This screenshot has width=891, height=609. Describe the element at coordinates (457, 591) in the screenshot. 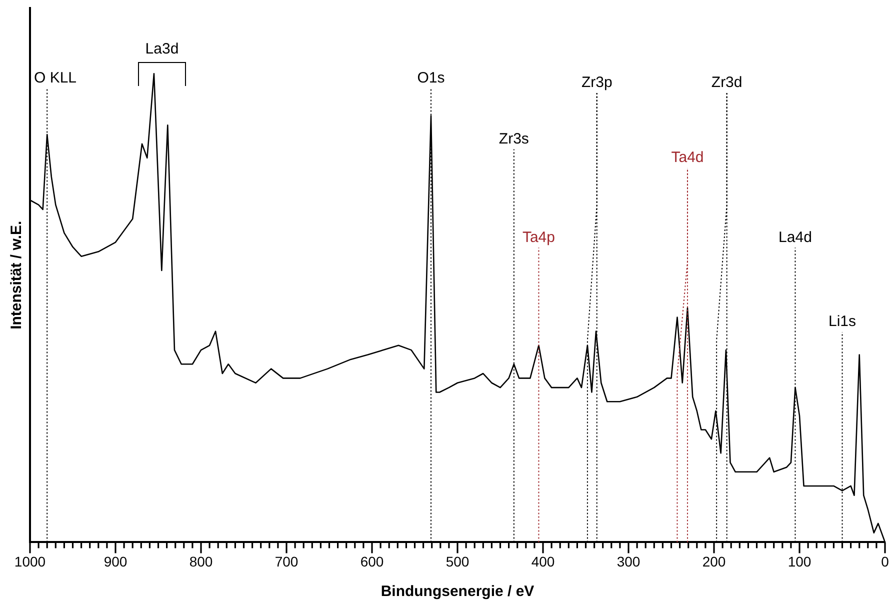

I see `x-axis-title: Bindungsenergie / eV` at that location.